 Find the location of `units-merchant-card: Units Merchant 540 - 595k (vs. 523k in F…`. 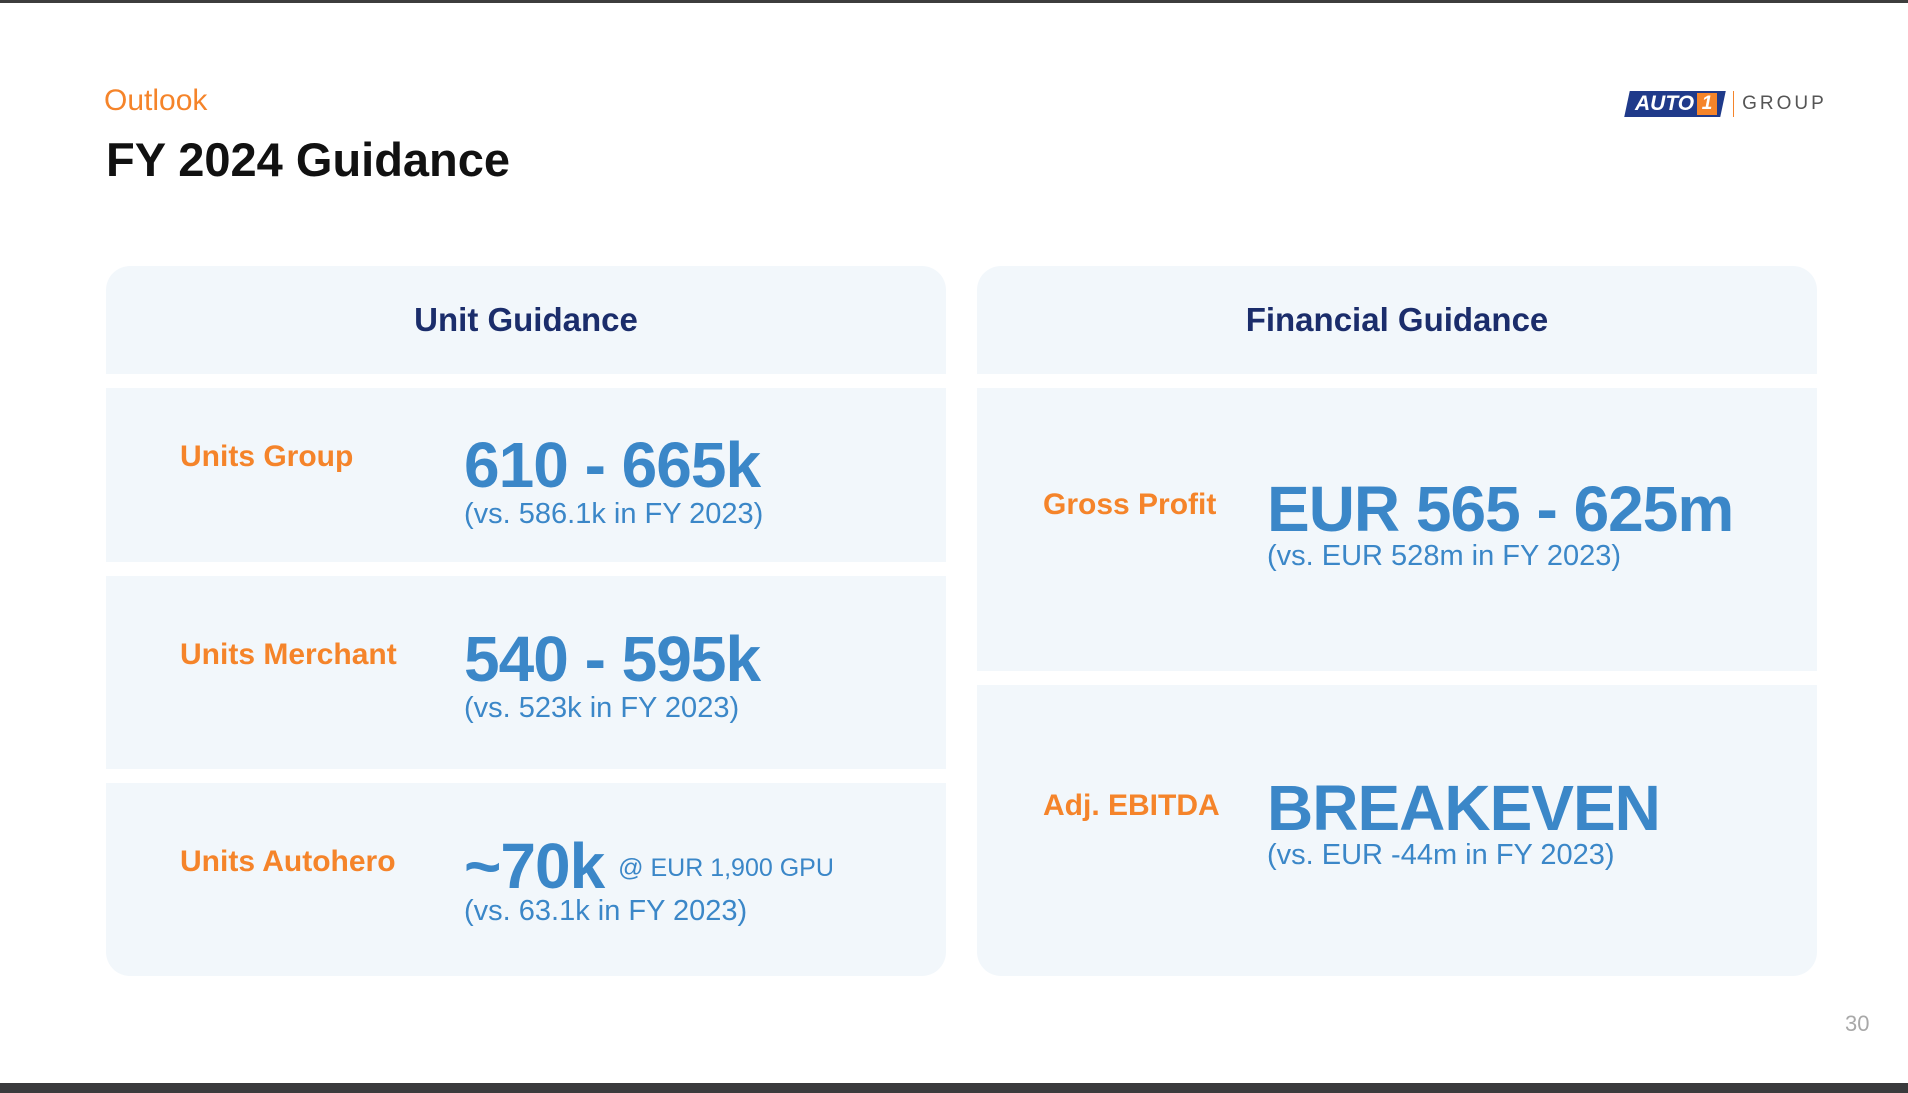

units-merchant-card: Units Merchant 540 - 595k (vs. 523k in F… is located at coordinates (526, 672).